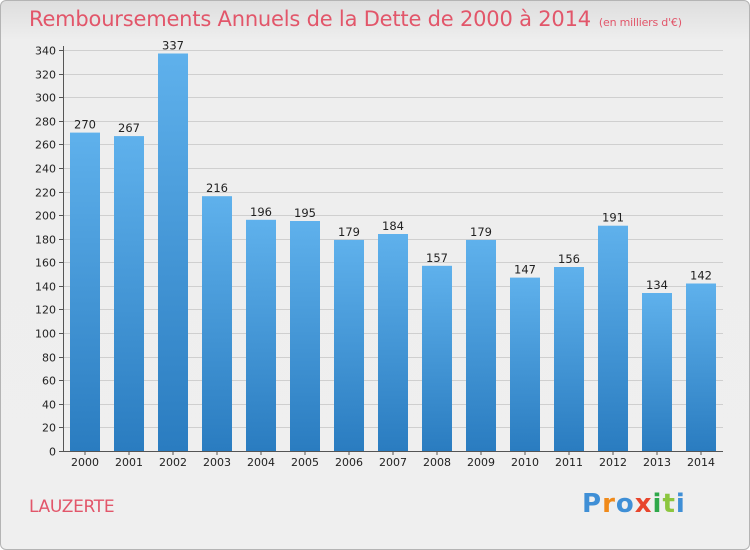  What do you see at coordinates (49, 358) in the screenshot?
I see `y-tick-label: 80` at bounding box center [49, 358].